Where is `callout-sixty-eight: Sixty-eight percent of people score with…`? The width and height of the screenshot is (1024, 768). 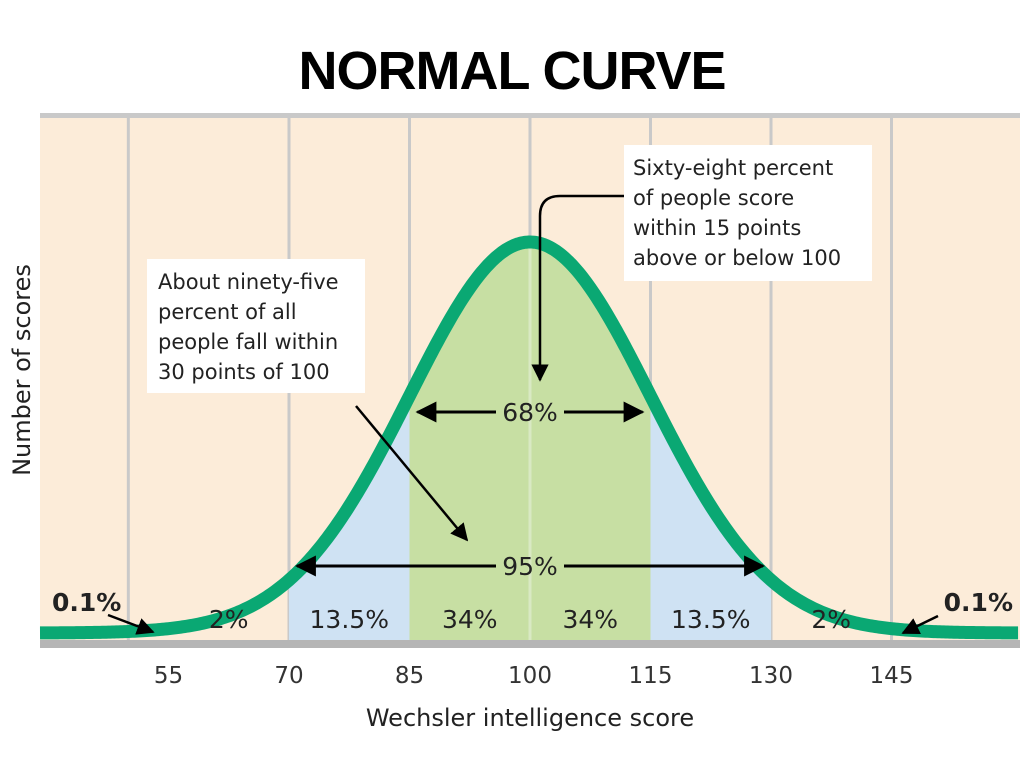 callout-sixty-eight: Sixty-eight percent of people score with… is located at coordinates (748, 213).